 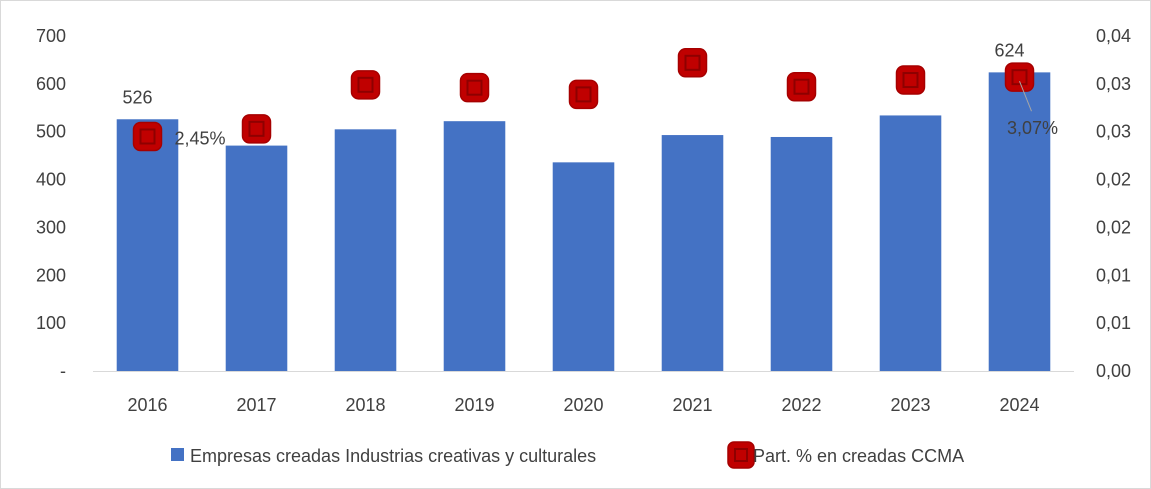 I want to click on y-left-tick-label: 600, so click(x=51, y=84).